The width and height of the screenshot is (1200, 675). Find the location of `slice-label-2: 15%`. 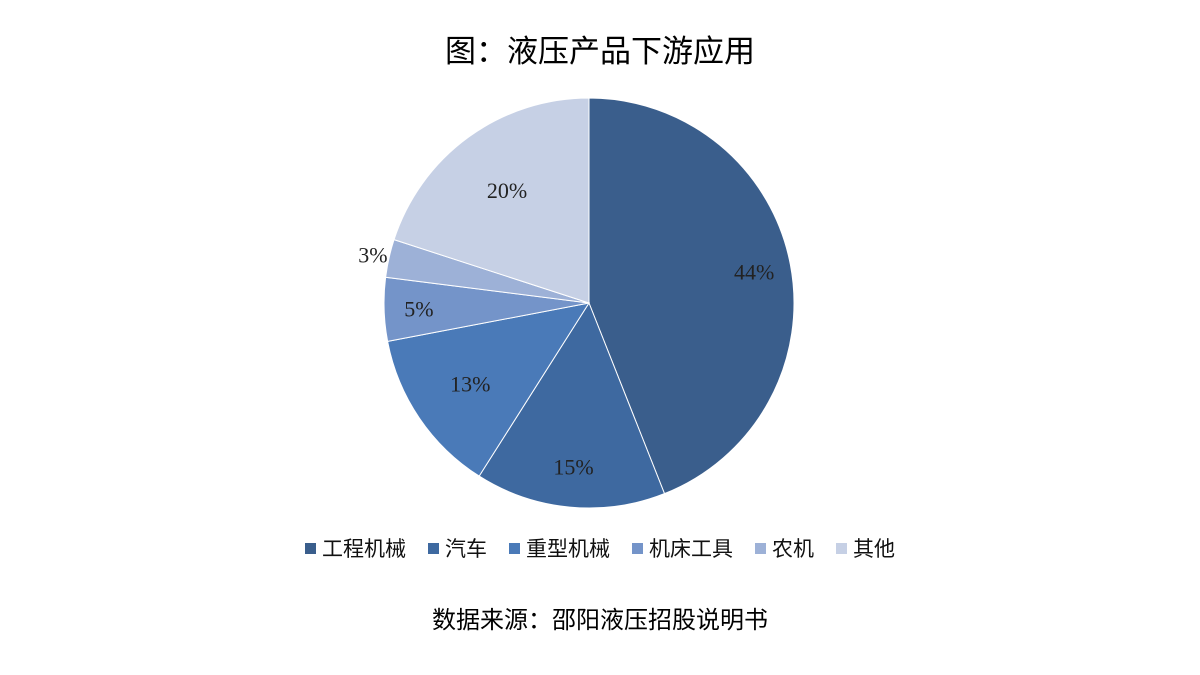

slice-label-2: 15% is located at coordinates (573, 466).